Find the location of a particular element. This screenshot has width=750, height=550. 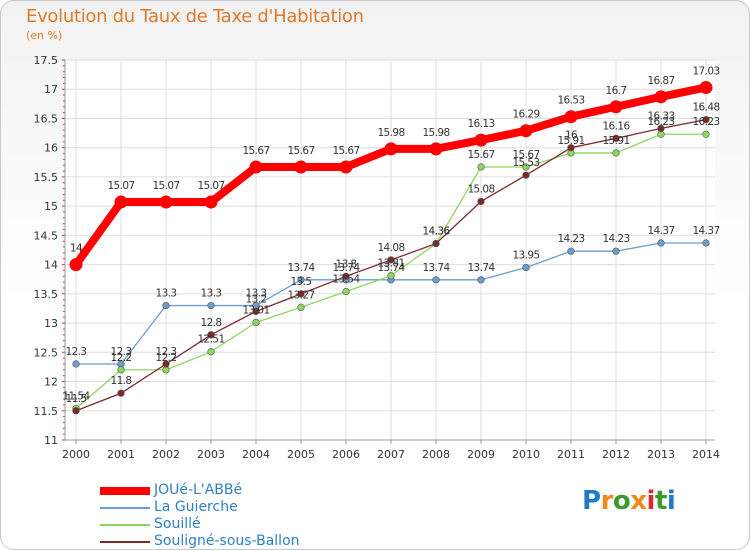

data-label-joue-l-abbe: 15.98 is located at coordinates (390, 133).